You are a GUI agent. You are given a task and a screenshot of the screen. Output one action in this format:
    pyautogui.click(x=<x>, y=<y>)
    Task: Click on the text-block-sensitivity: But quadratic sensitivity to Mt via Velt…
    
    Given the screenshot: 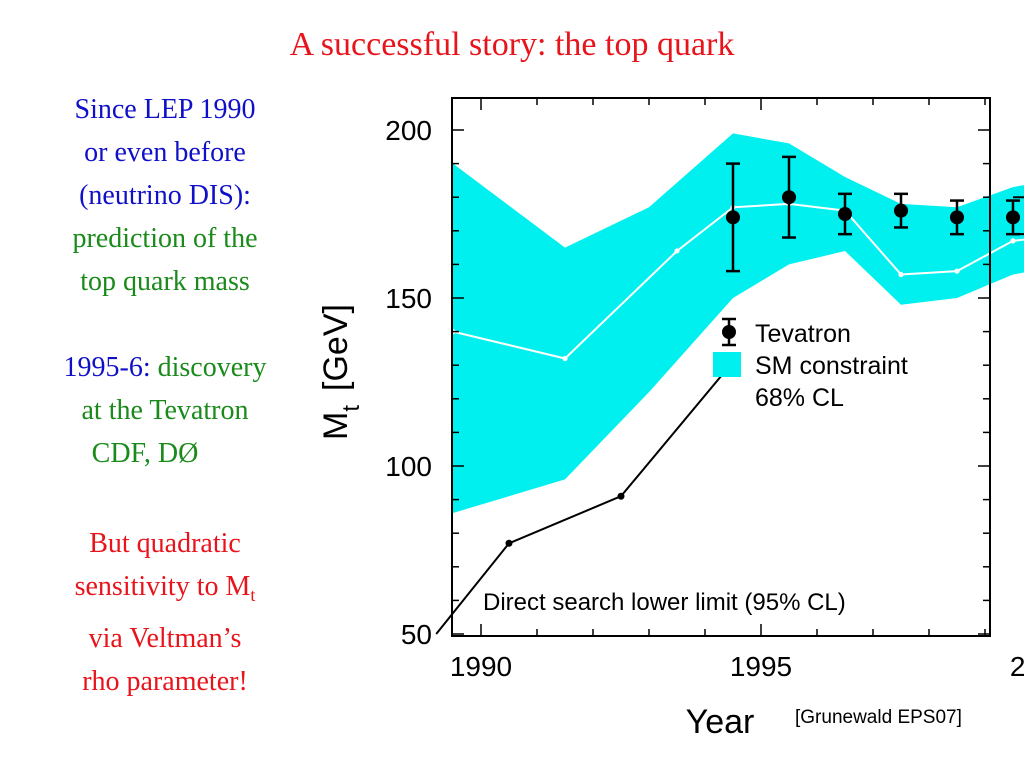 What is the action you would take?
    pyautogui.click(x=165, y=612)
    